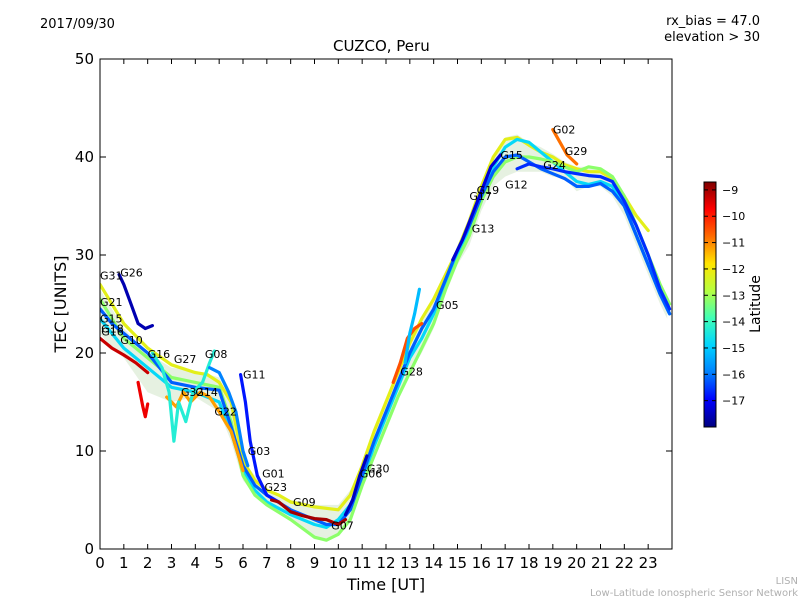  I want to click on x-tick-label: 14, so click(433, 563).